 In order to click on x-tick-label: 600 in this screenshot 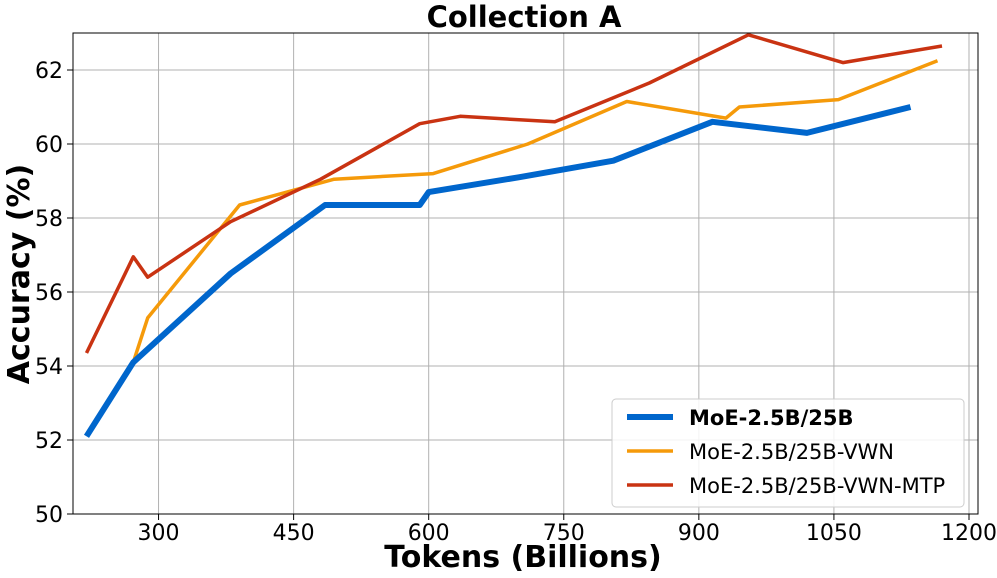, I will do `click(429, 533)`.